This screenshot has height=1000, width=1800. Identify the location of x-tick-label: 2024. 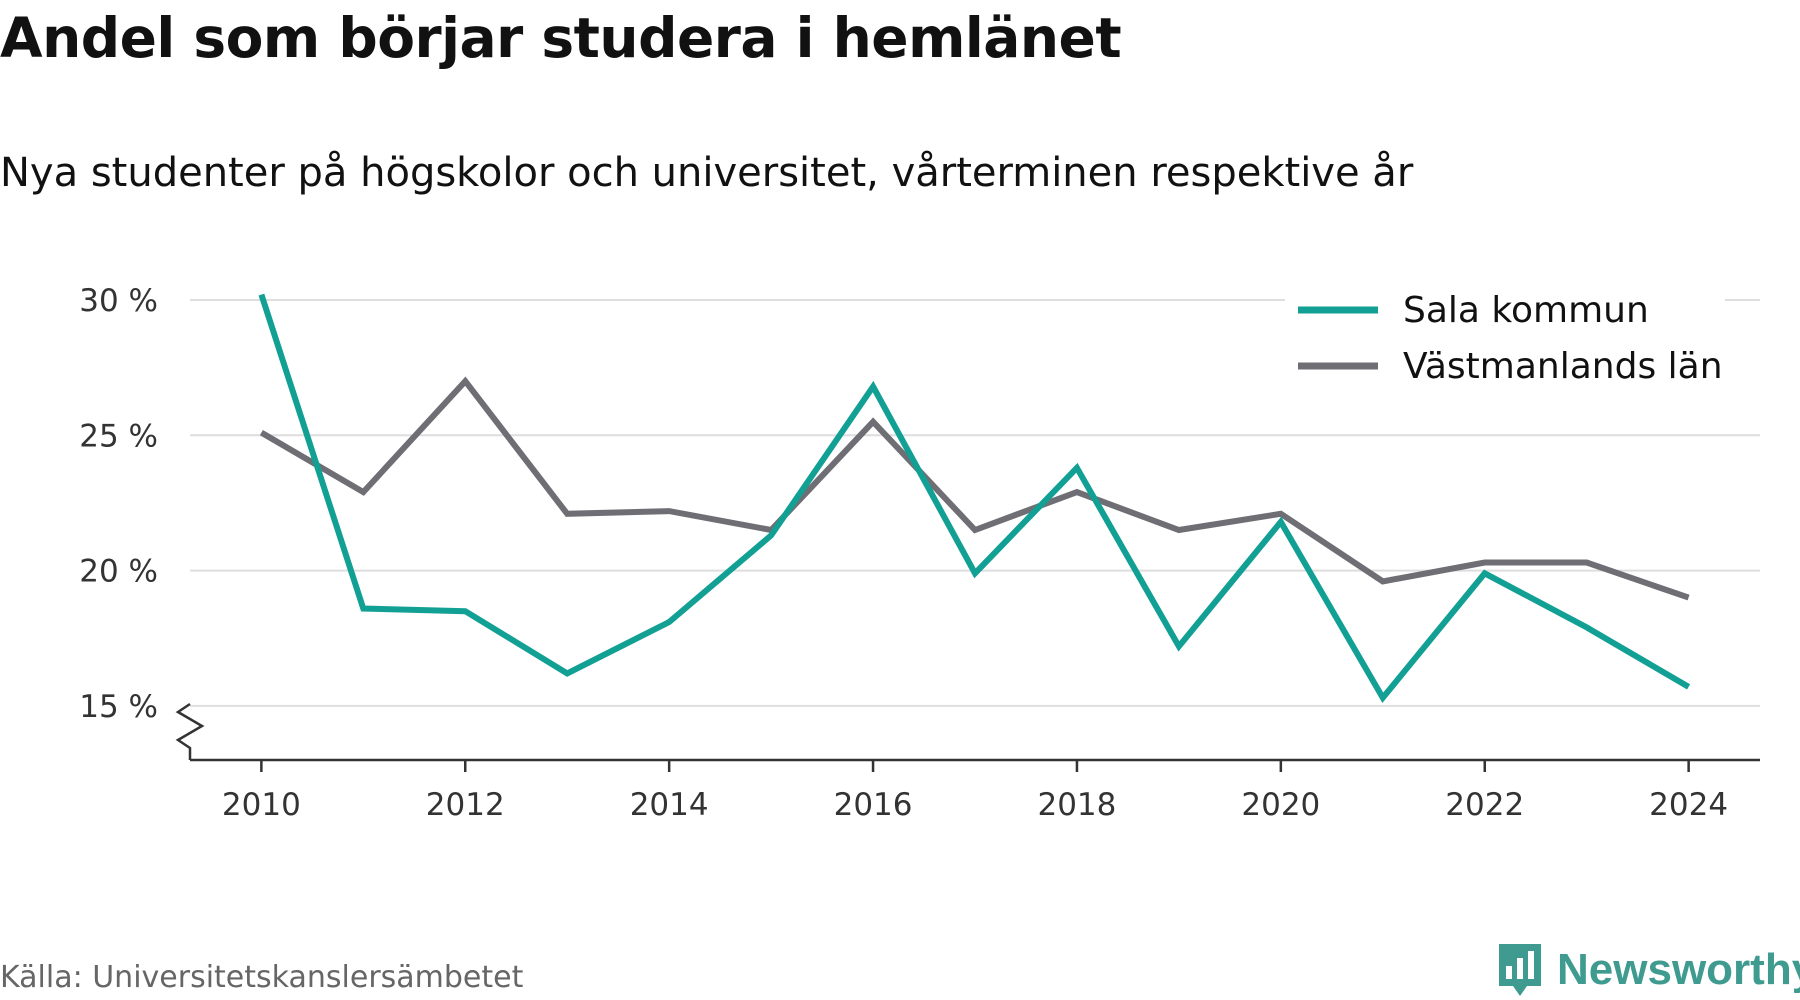
(1688, 805).